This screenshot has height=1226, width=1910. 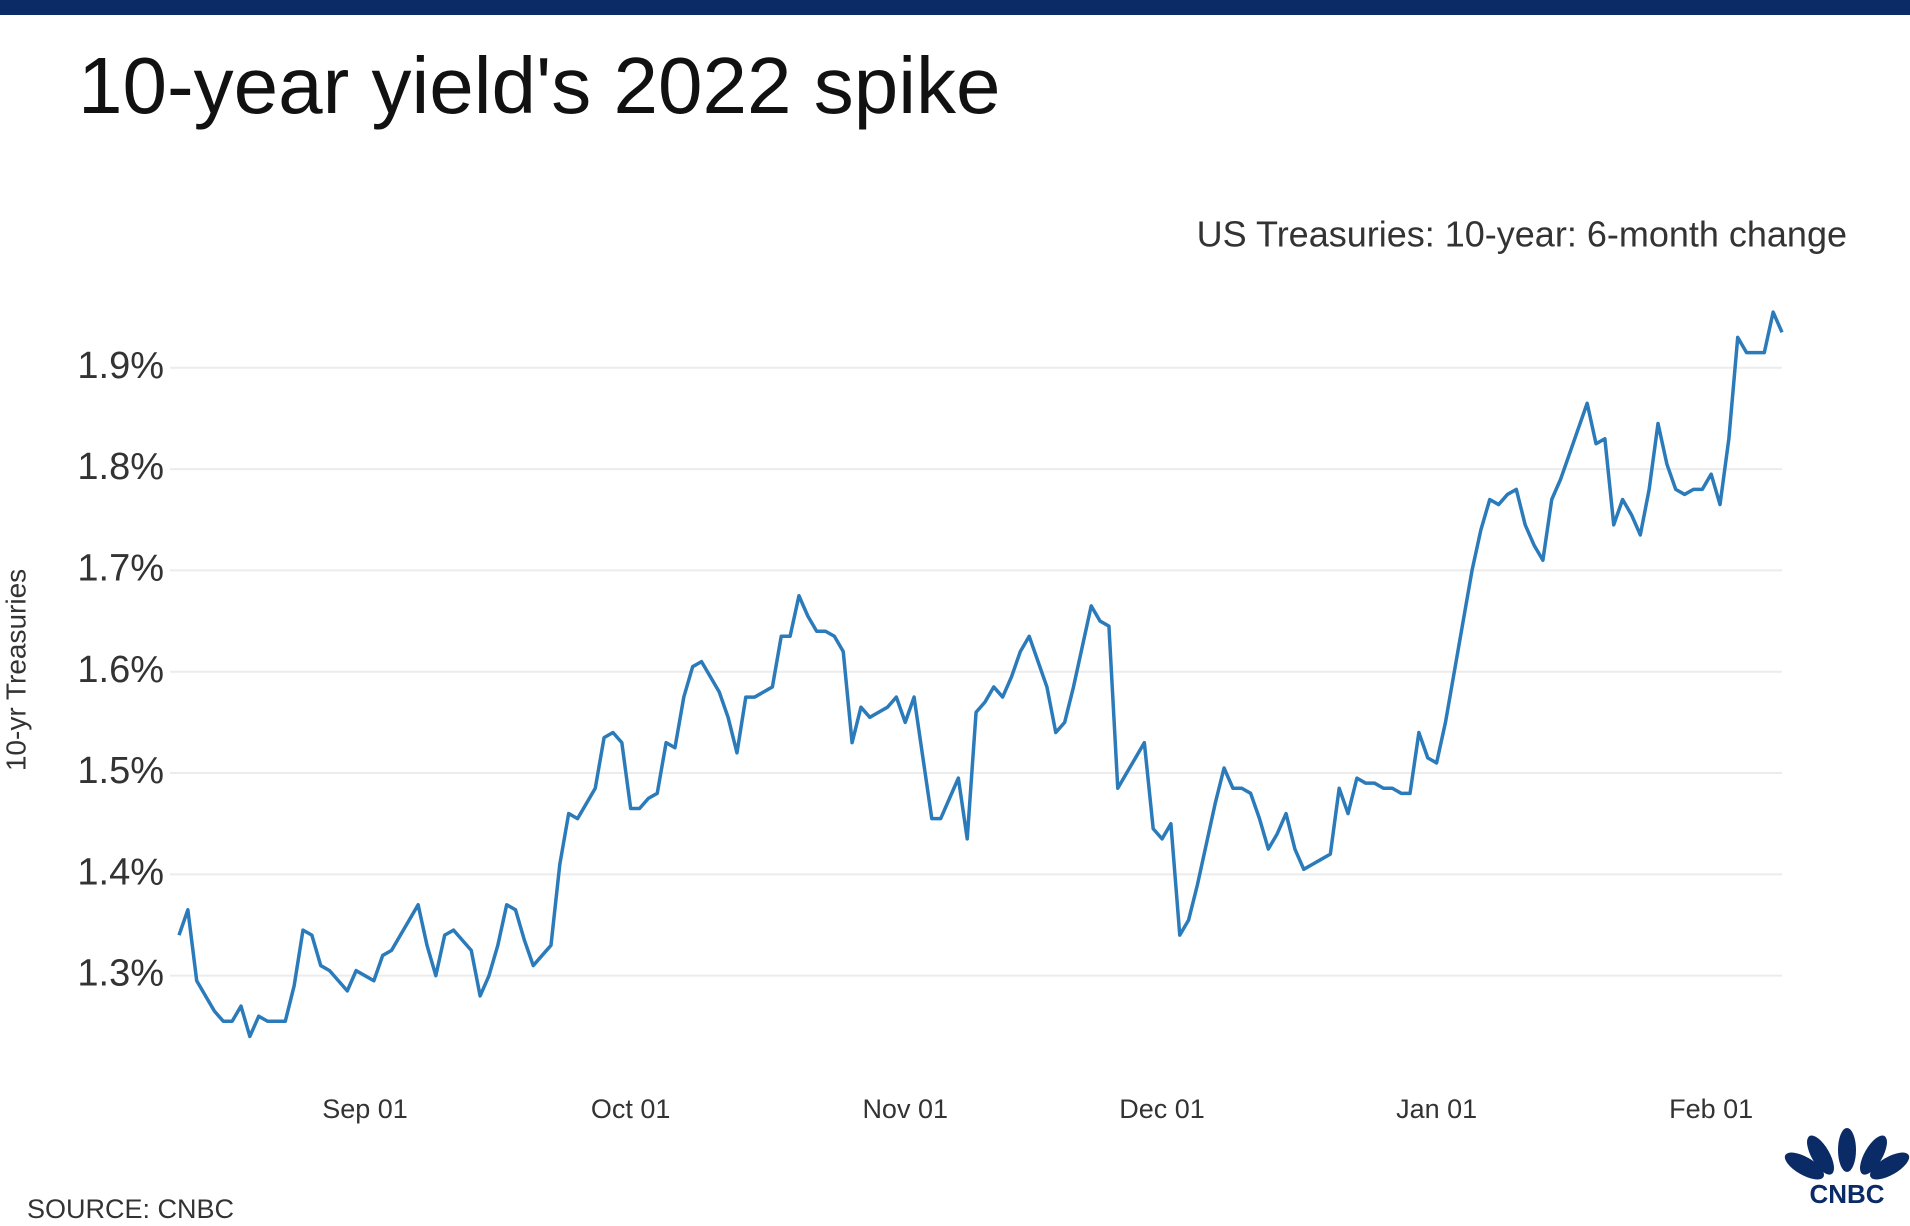 What do you see at coordinates (955, 7) in the screenshot?
I see `top-bar` at bounding box center [955, 7].